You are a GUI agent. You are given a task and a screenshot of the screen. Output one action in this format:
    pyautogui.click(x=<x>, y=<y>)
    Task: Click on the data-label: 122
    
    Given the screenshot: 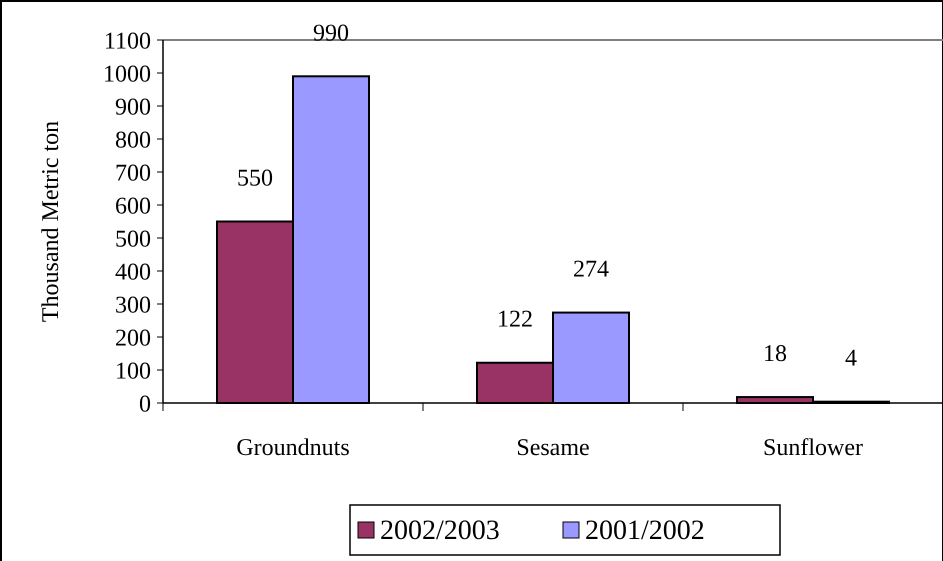 What is the action you would take?
    pyautogui.click(x=515, y=319)
    